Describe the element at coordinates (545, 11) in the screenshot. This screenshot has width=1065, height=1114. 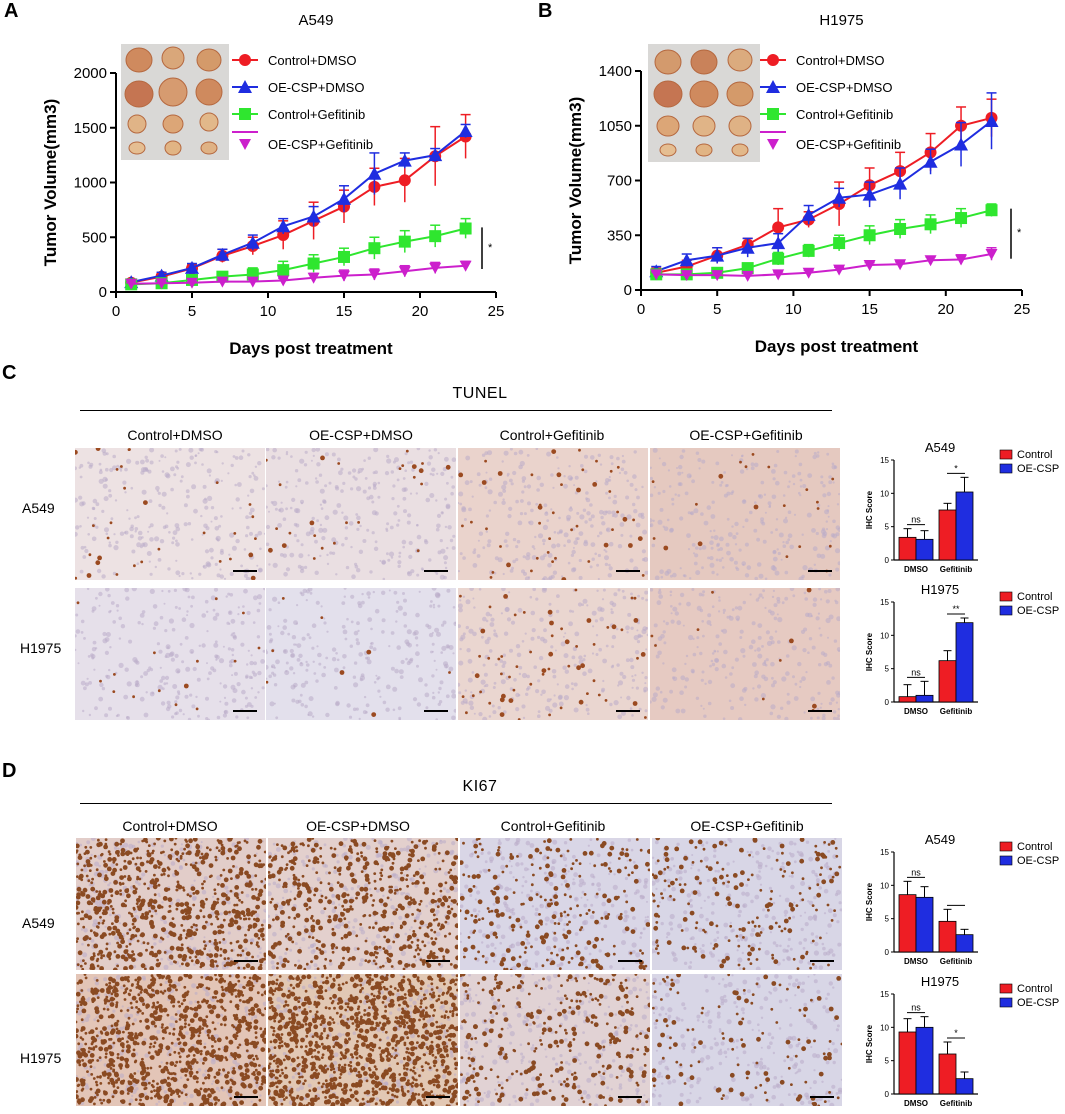
I see `panel-label-b: B` at that location.